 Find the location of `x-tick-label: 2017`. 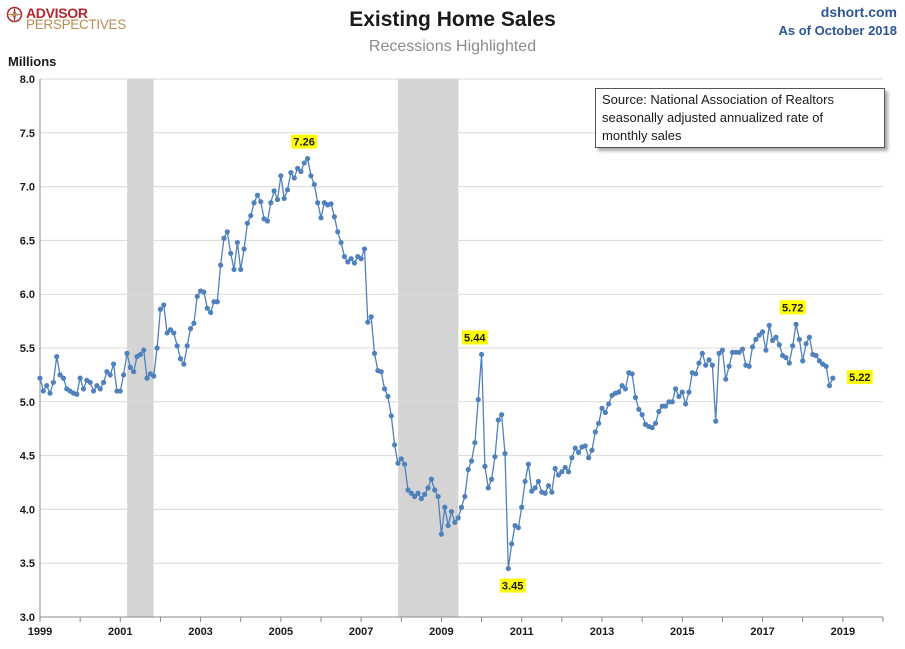

x-tick-label: 2017 is located at coordinates (762, 632).